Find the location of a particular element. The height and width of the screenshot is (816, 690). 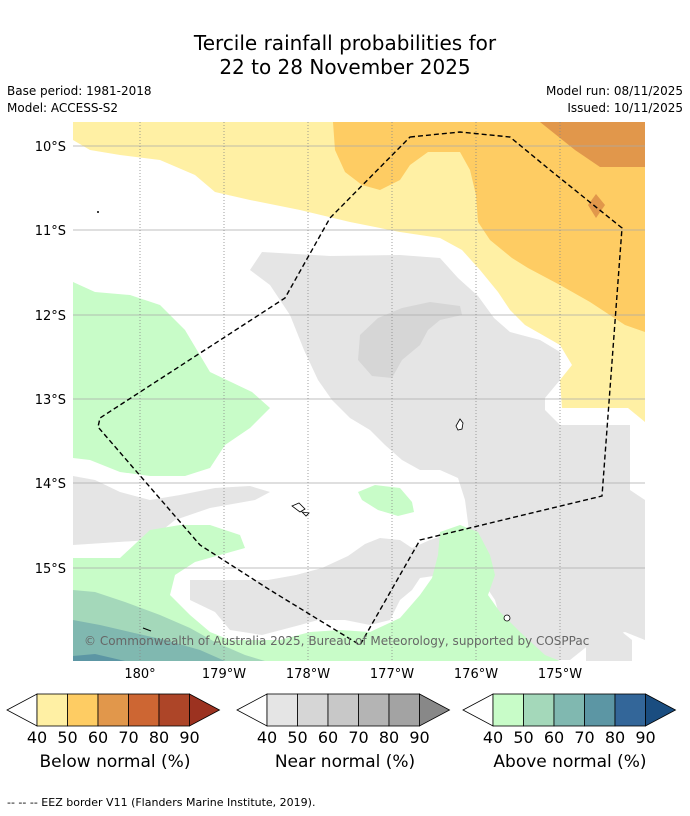

below-normal-50-region is located at coordinates (489, 227).